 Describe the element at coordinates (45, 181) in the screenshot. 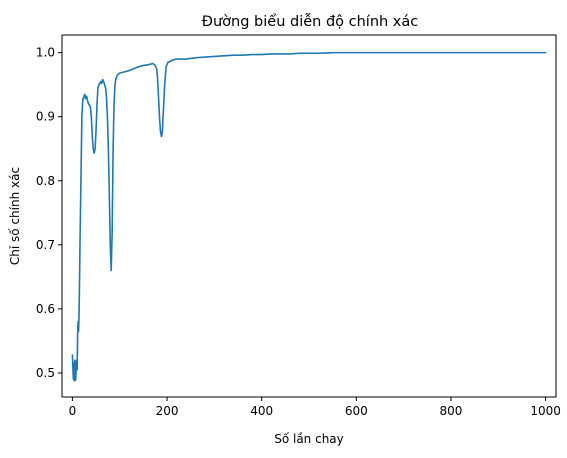

I see `y-tick-label: 0.8` at that location.